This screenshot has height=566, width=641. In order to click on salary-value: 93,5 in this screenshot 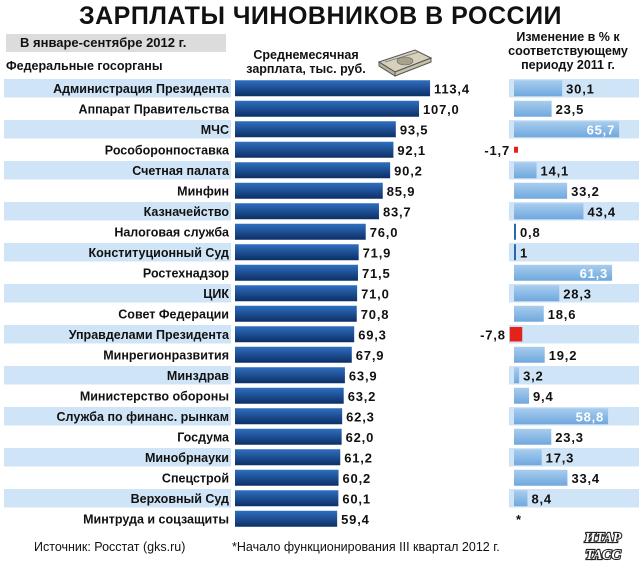, I will do `click(414, 129)`.